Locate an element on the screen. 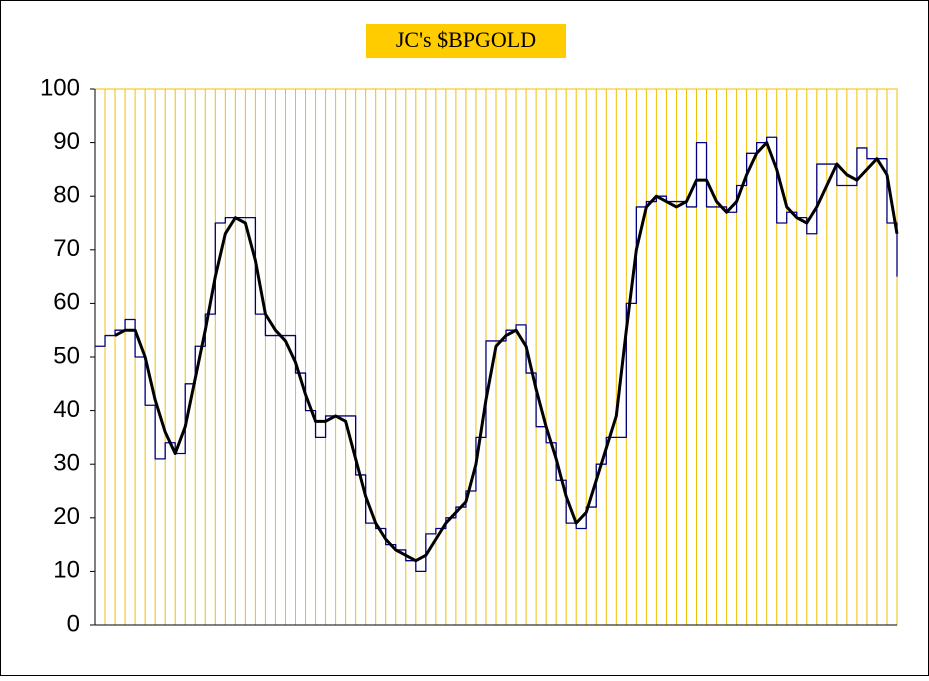  y-tick-label: 10 is located at coordinates (66, 570).